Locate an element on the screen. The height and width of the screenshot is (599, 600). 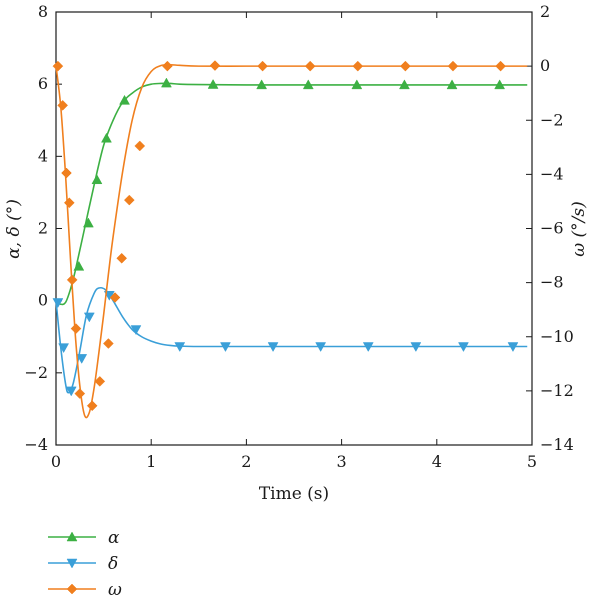
x-axis-label: Time (s) is located at coordinates (294, 494).